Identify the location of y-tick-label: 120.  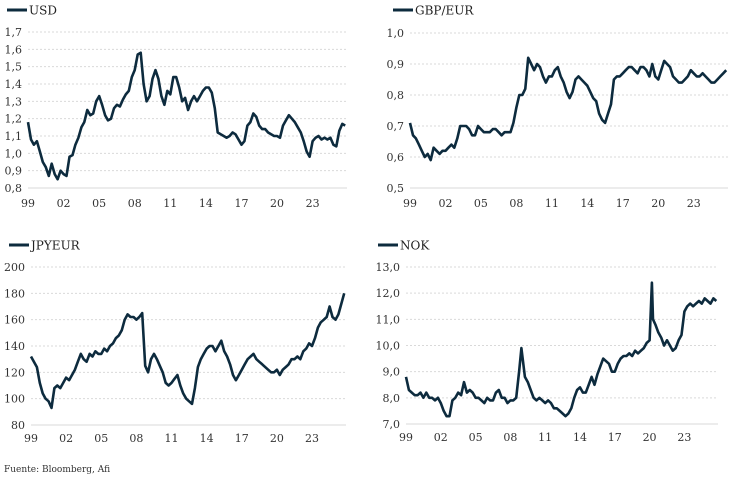
(14, 372).